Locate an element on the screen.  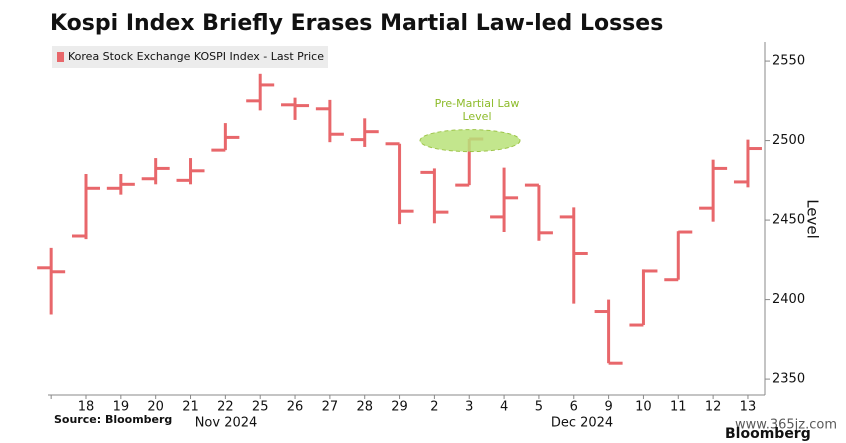
source: Source: Bloomberg is located at coordinates (113, 419).